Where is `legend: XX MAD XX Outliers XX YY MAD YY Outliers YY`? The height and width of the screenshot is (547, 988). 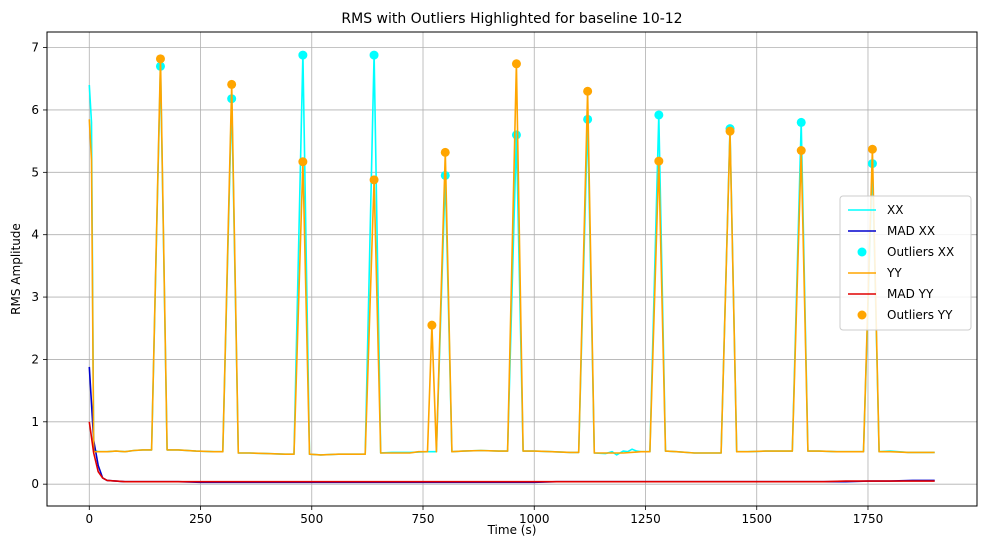 legend: XX MAD XX Outliers XX YY MAD YY Outliers YY is located at coordinates (905, 263).